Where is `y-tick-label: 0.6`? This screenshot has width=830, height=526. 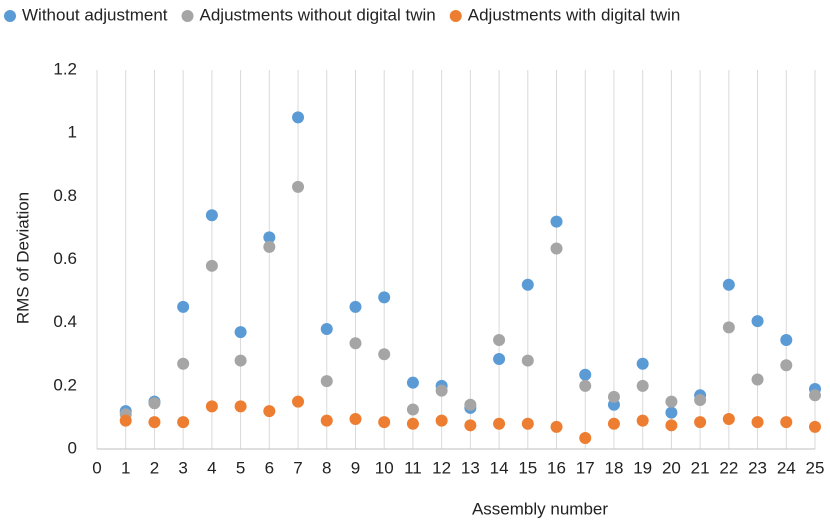 y-tick-label: 0.6 is located at coordinates (65, 258).